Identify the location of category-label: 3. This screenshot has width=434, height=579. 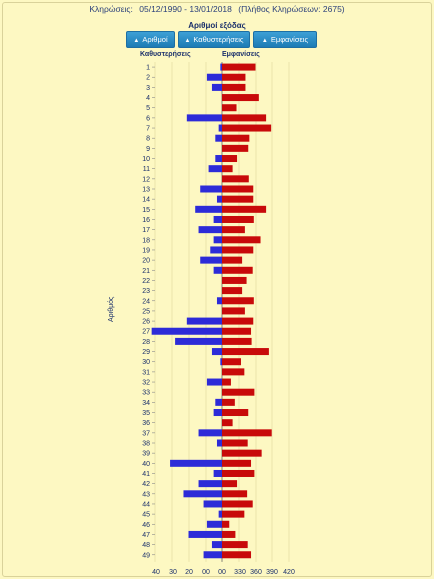
(148, 88).